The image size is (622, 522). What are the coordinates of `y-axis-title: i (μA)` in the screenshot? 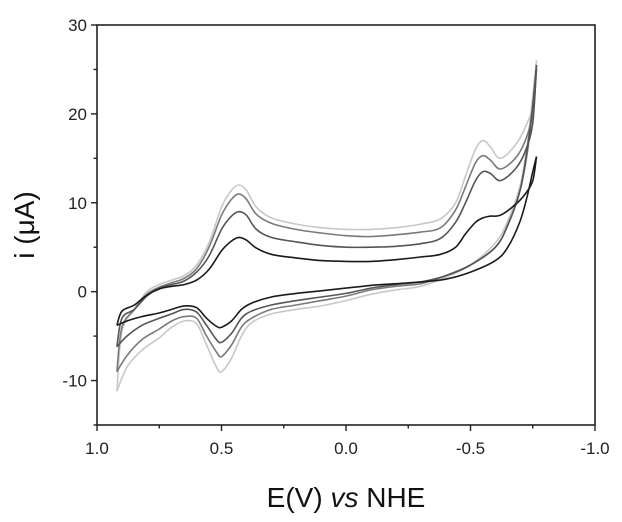 It's located at (24, 224).